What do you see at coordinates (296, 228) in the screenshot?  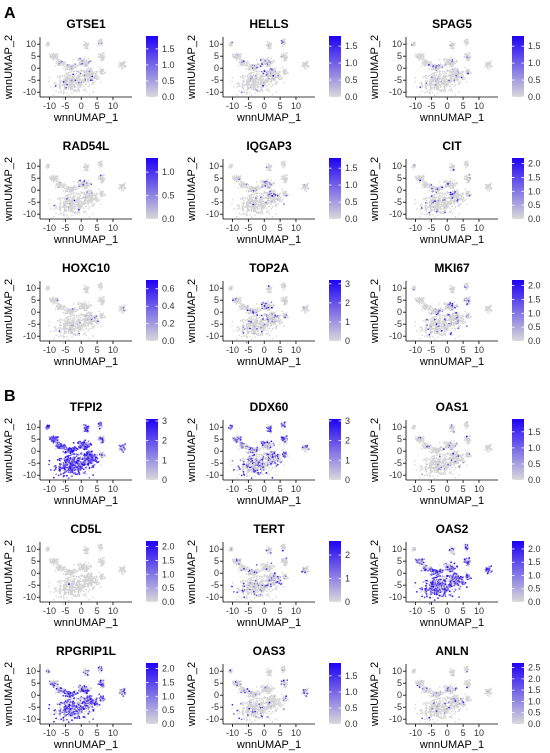 I see `x-tick-label: 10` at bounding box center [296, 228].